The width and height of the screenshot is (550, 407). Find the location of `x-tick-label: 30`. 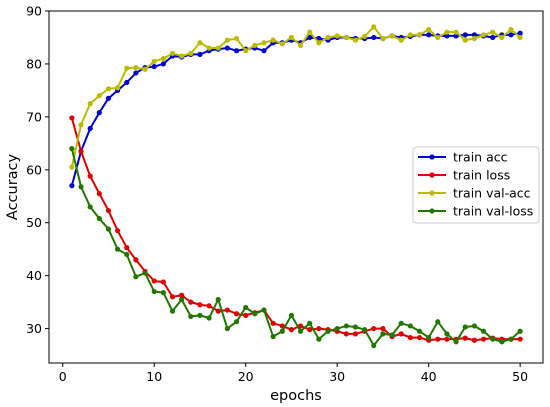

x-tick-label: 30 is located at coordinates (337, 376).